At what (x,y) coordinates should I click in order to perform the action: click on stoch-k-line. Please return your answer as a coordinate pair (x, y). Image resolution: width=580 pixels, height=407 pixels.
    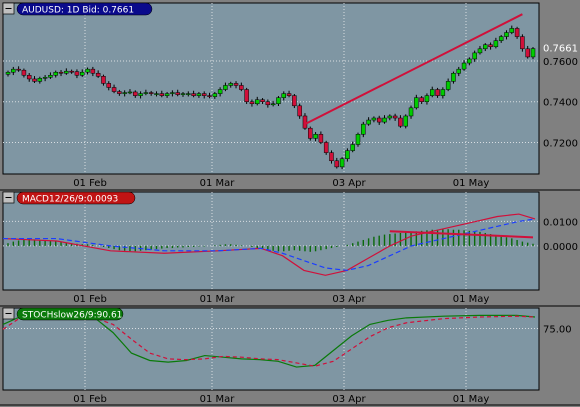
    Looking at the image, I should click on (269, 341).